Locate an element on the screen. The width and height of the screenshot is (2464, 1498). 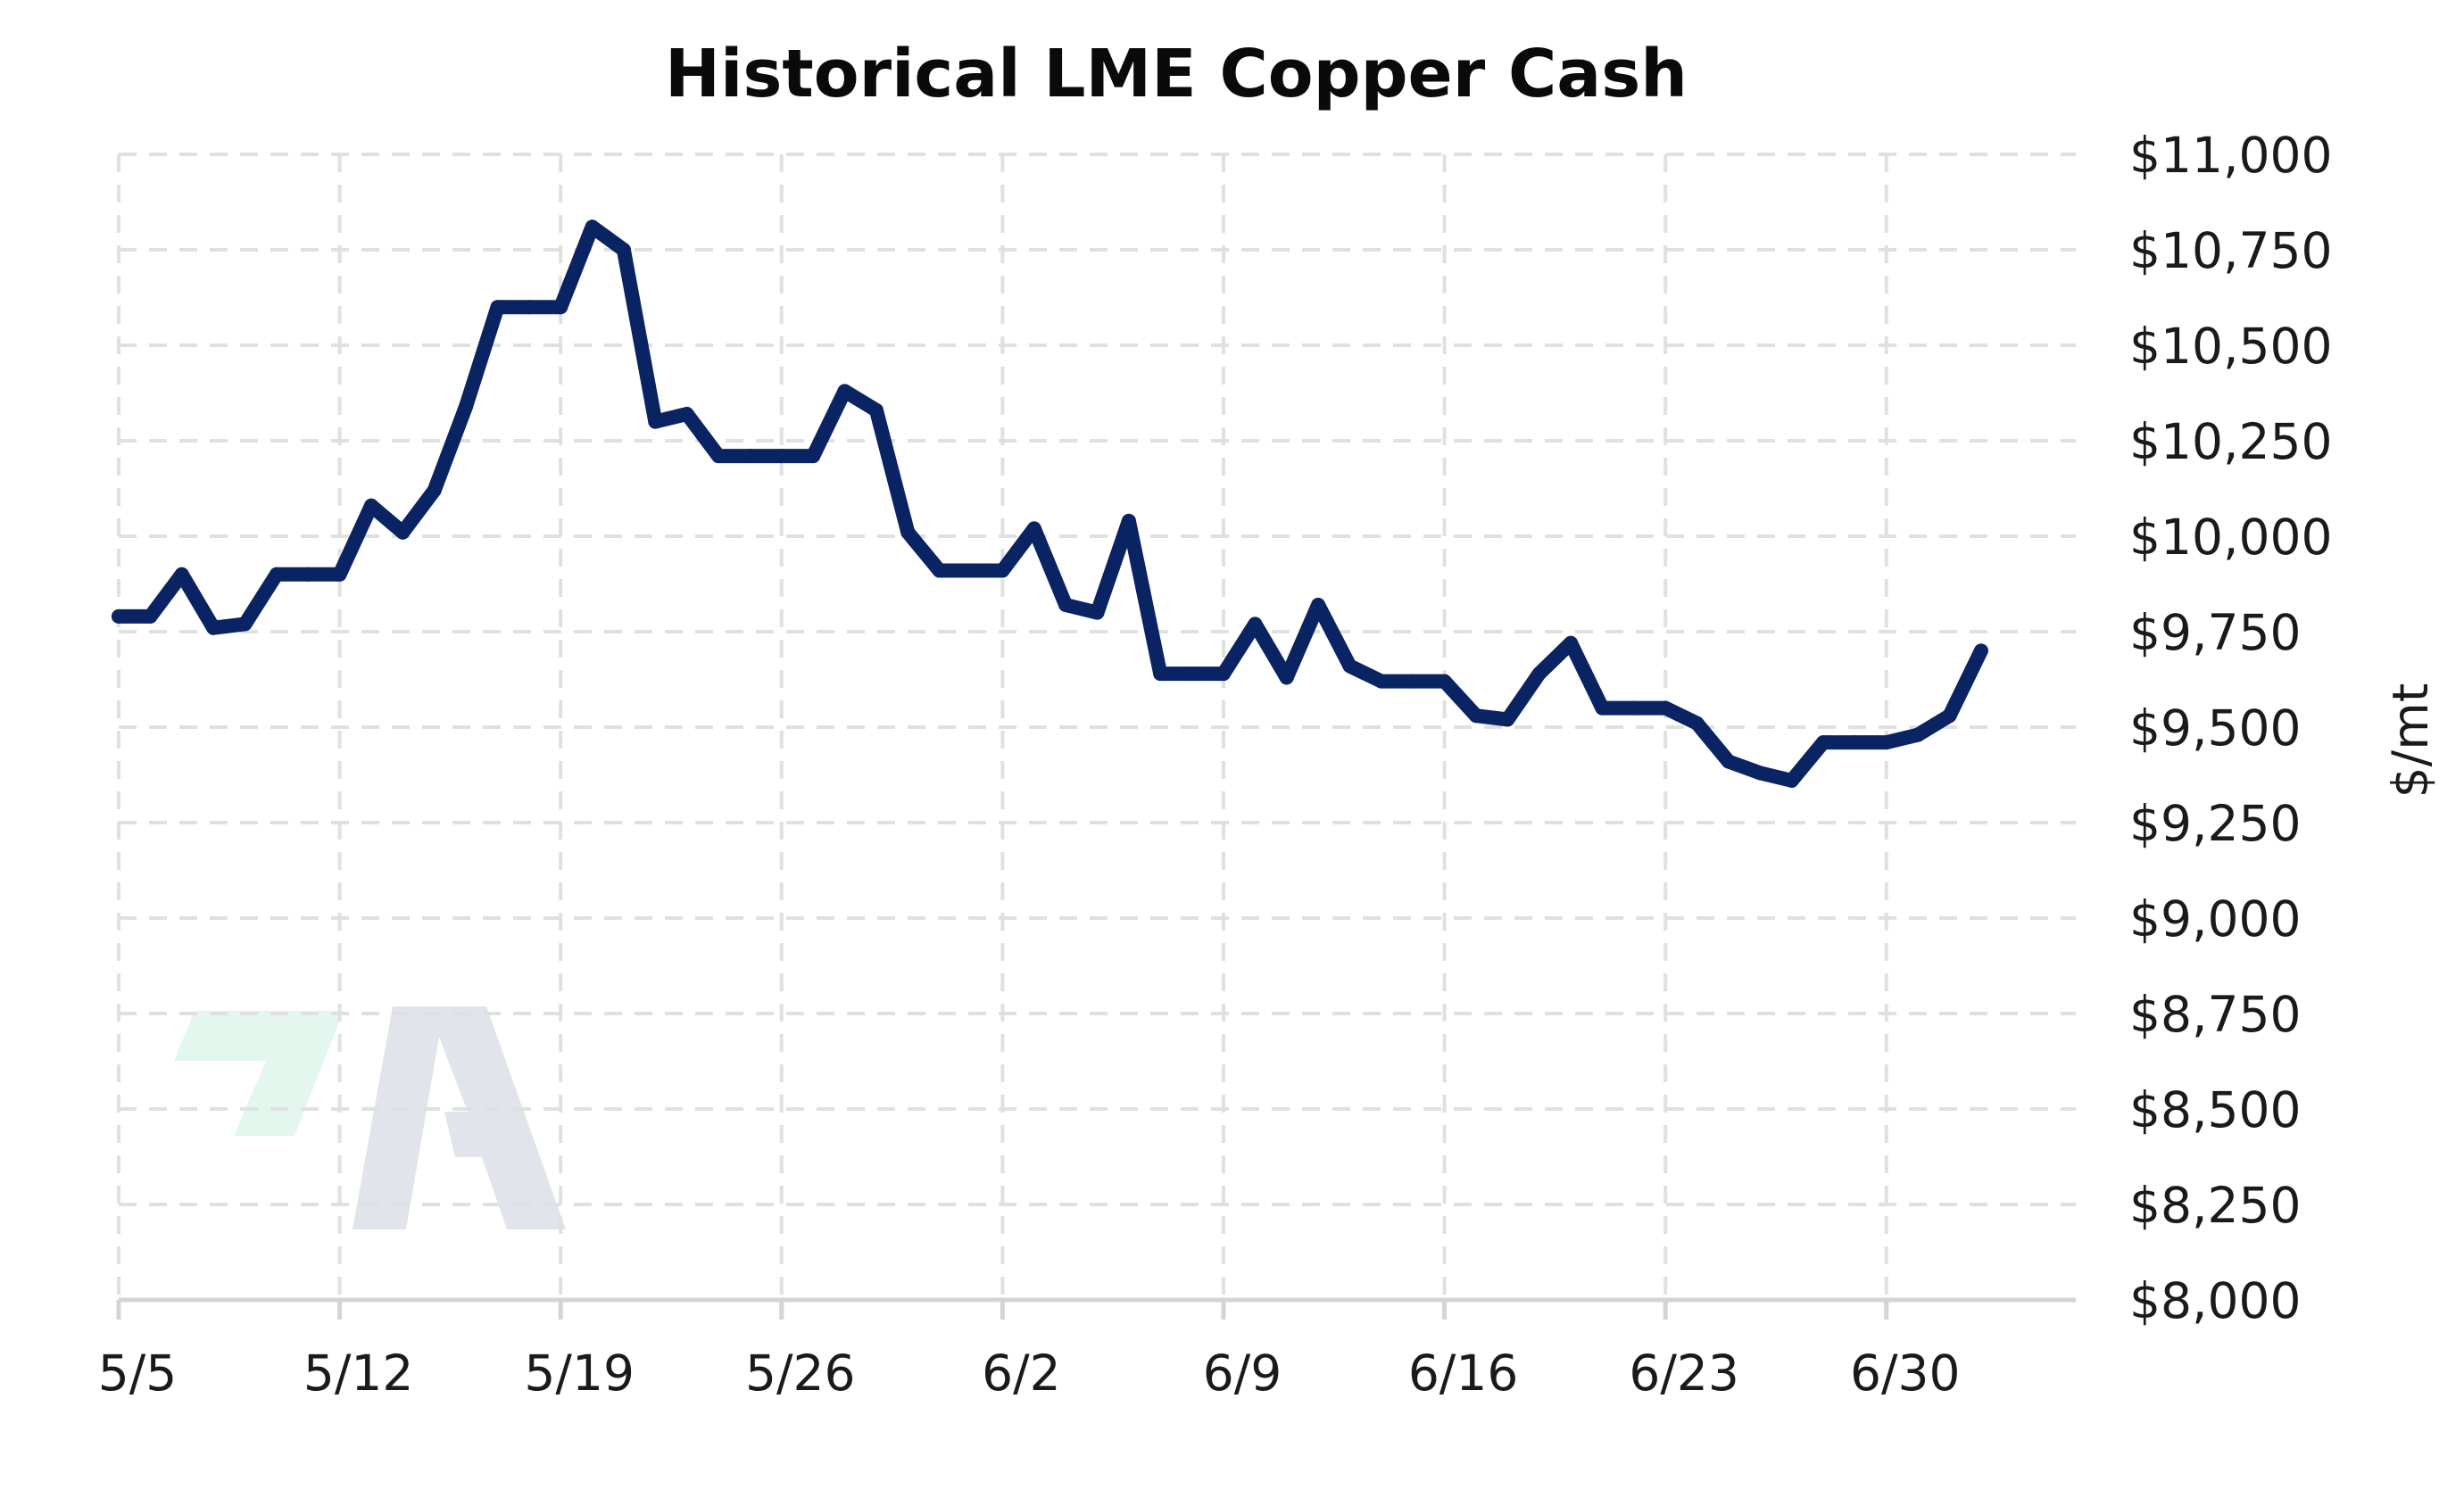
x-tick-label: 6/2 is located at coordinates (1021, 1373).